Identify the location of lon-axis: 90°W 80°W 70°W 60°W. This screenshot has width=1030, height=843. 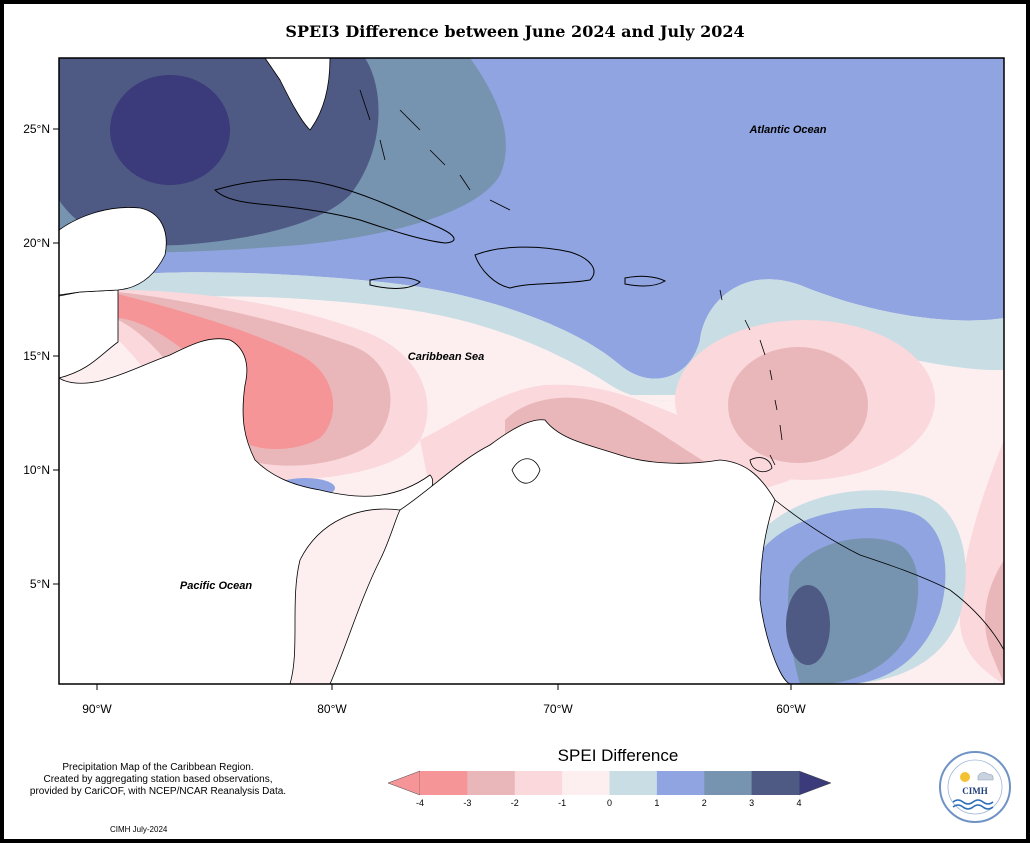
(444, 700).